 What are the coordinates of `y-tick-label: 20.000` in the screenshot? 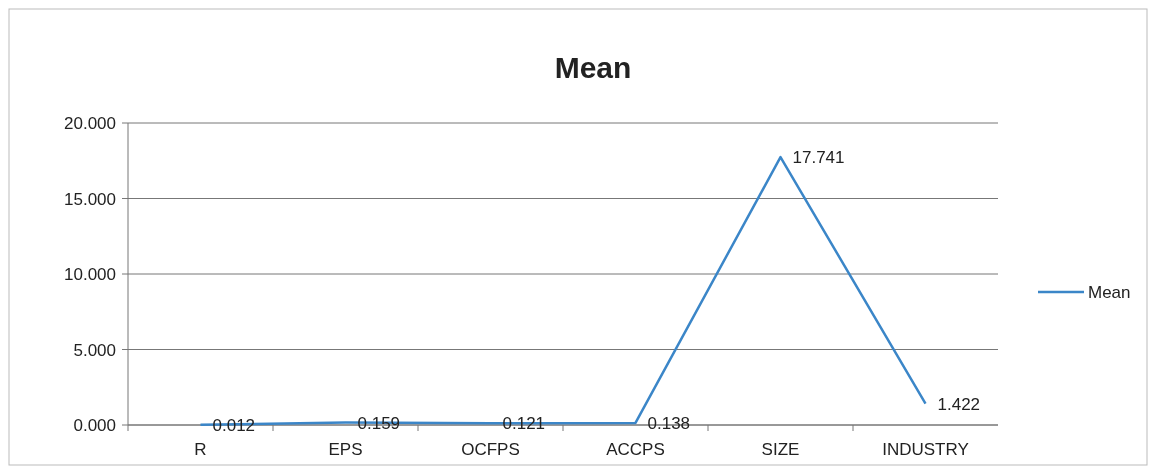 It's located at (90, 123).